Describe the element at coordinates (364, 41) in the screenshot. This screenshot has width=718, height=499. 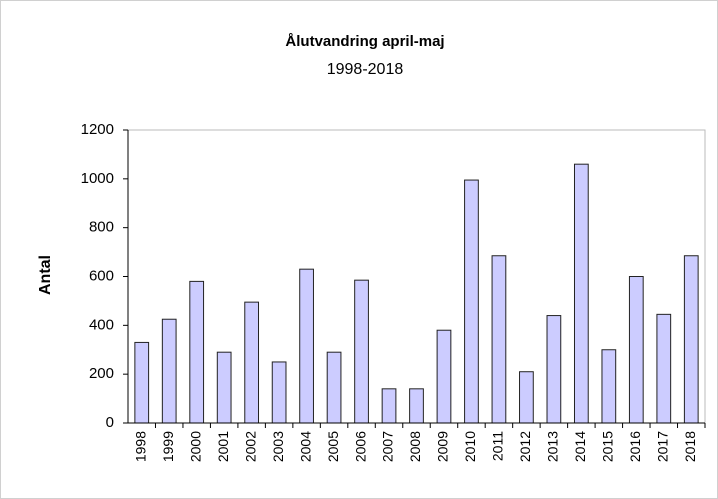
I see `chart-title: Ålutvandring april-maj` at that location.